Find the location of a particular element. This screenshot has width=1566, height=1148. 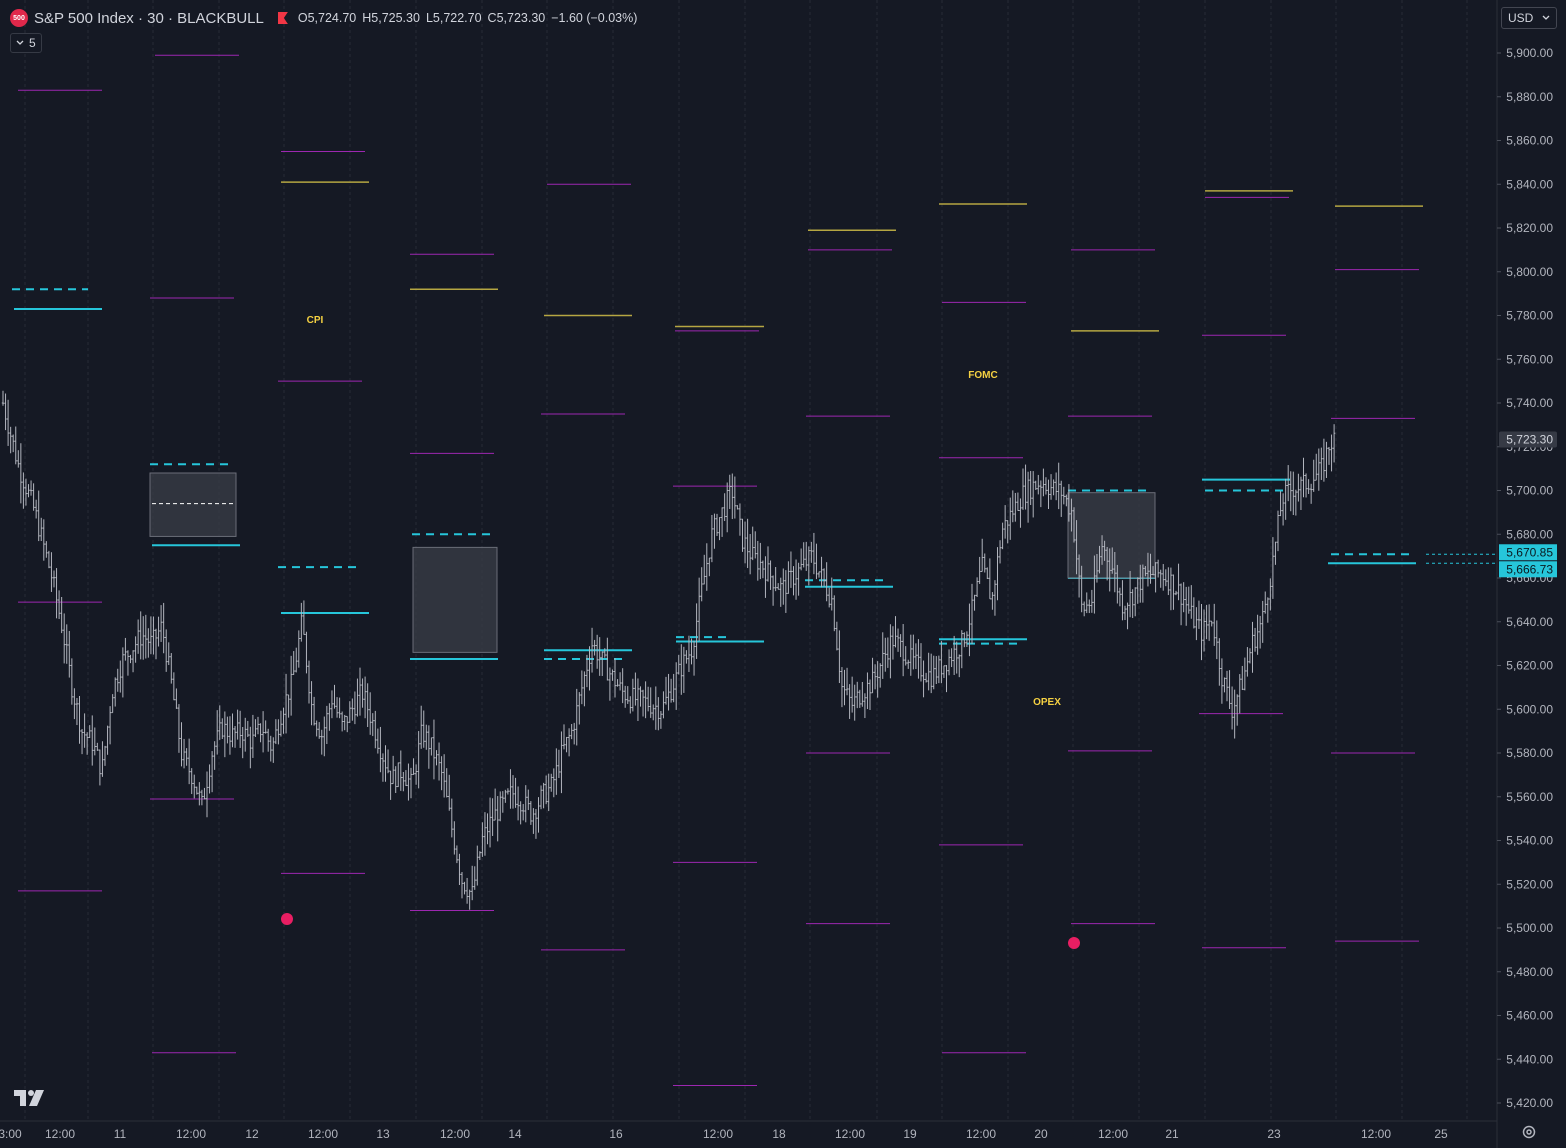

range-box is located at coordinates (193, 504).